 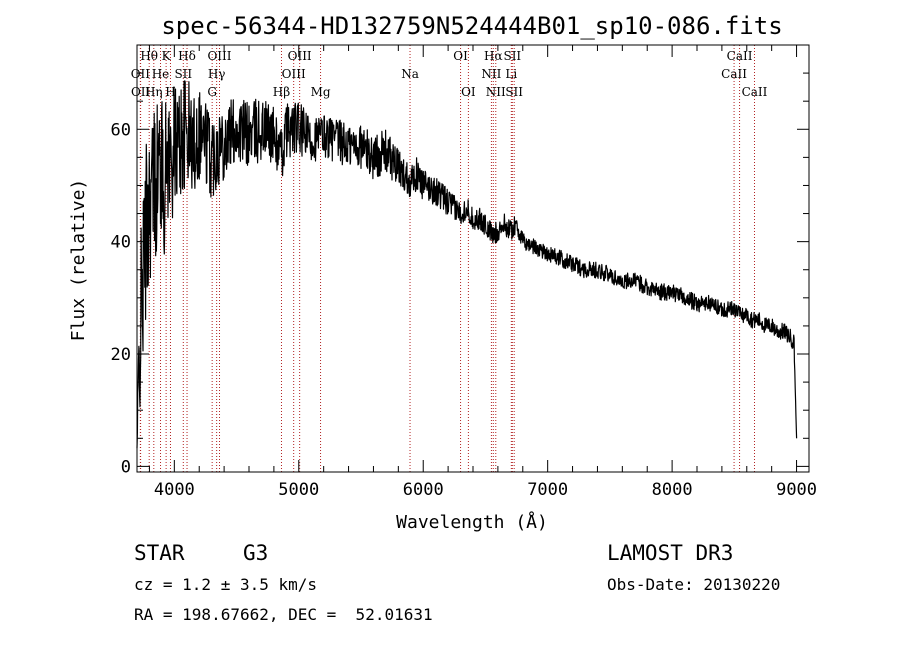 What do you see at coordinates (423, 490) in the screenshot?
I see `x-tick-label: 6000` at bounding box center [423, 490].